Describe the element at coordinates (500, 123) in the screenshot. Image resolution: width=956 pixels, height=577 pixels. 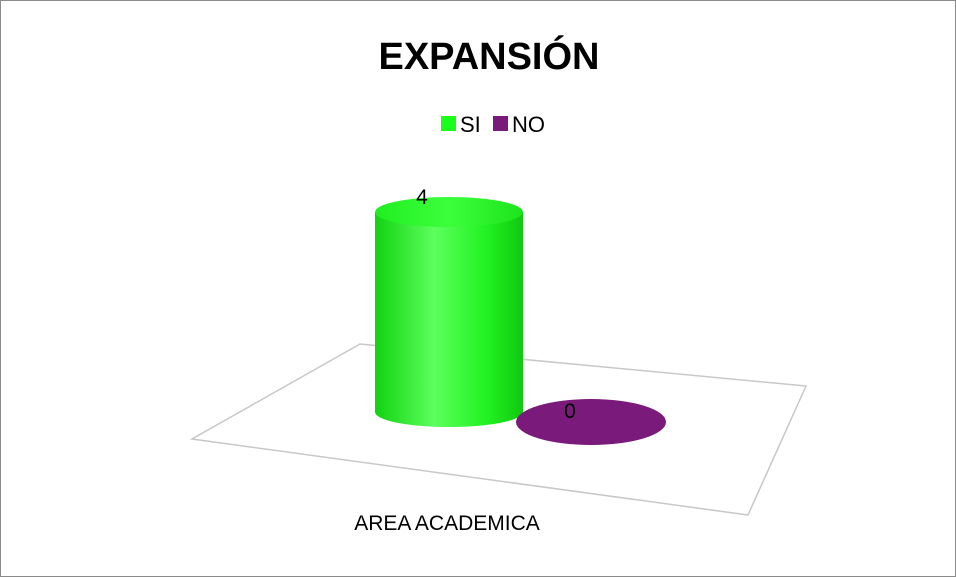
I see `legend-swatch-no` at that location.